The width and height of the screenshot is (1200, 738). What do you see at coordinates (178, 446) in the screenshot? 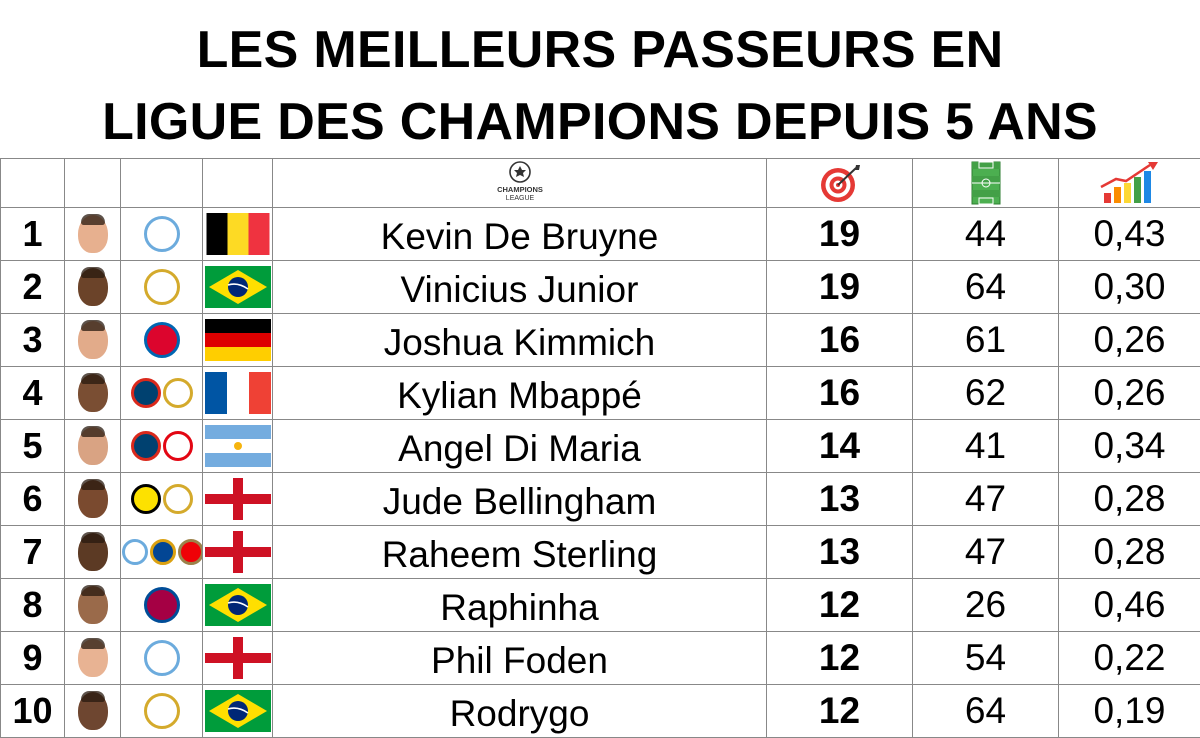
I see `benfica-logo-icon` at bounding box center [178, 446].